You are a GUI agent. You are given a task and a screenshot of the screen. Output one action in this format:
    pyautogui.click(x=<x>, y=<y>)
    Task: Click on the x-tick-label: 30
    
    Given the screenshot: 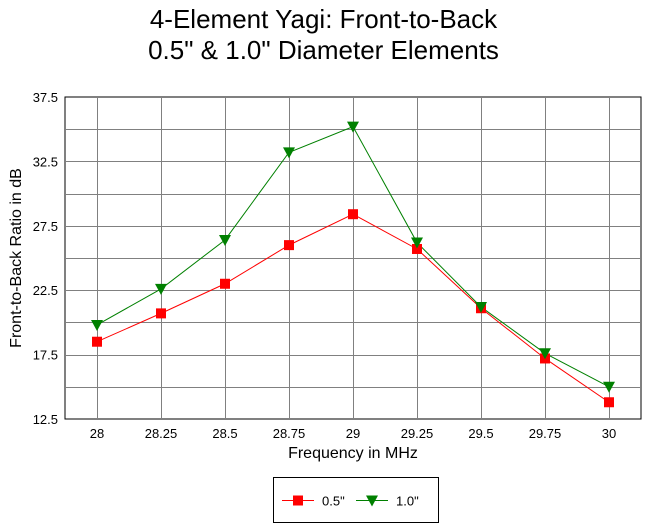 What is the action you would take?
    pyautogui.click(x=609, y=433)
    